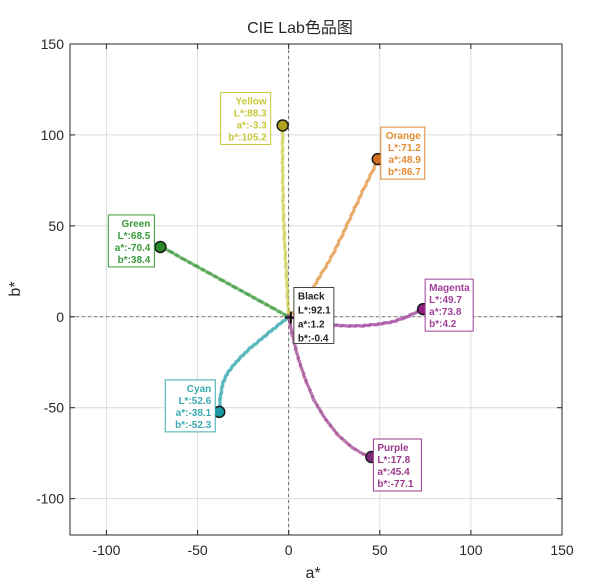  I want to click on annotation-text: L*:49.7, so click(445, 300).